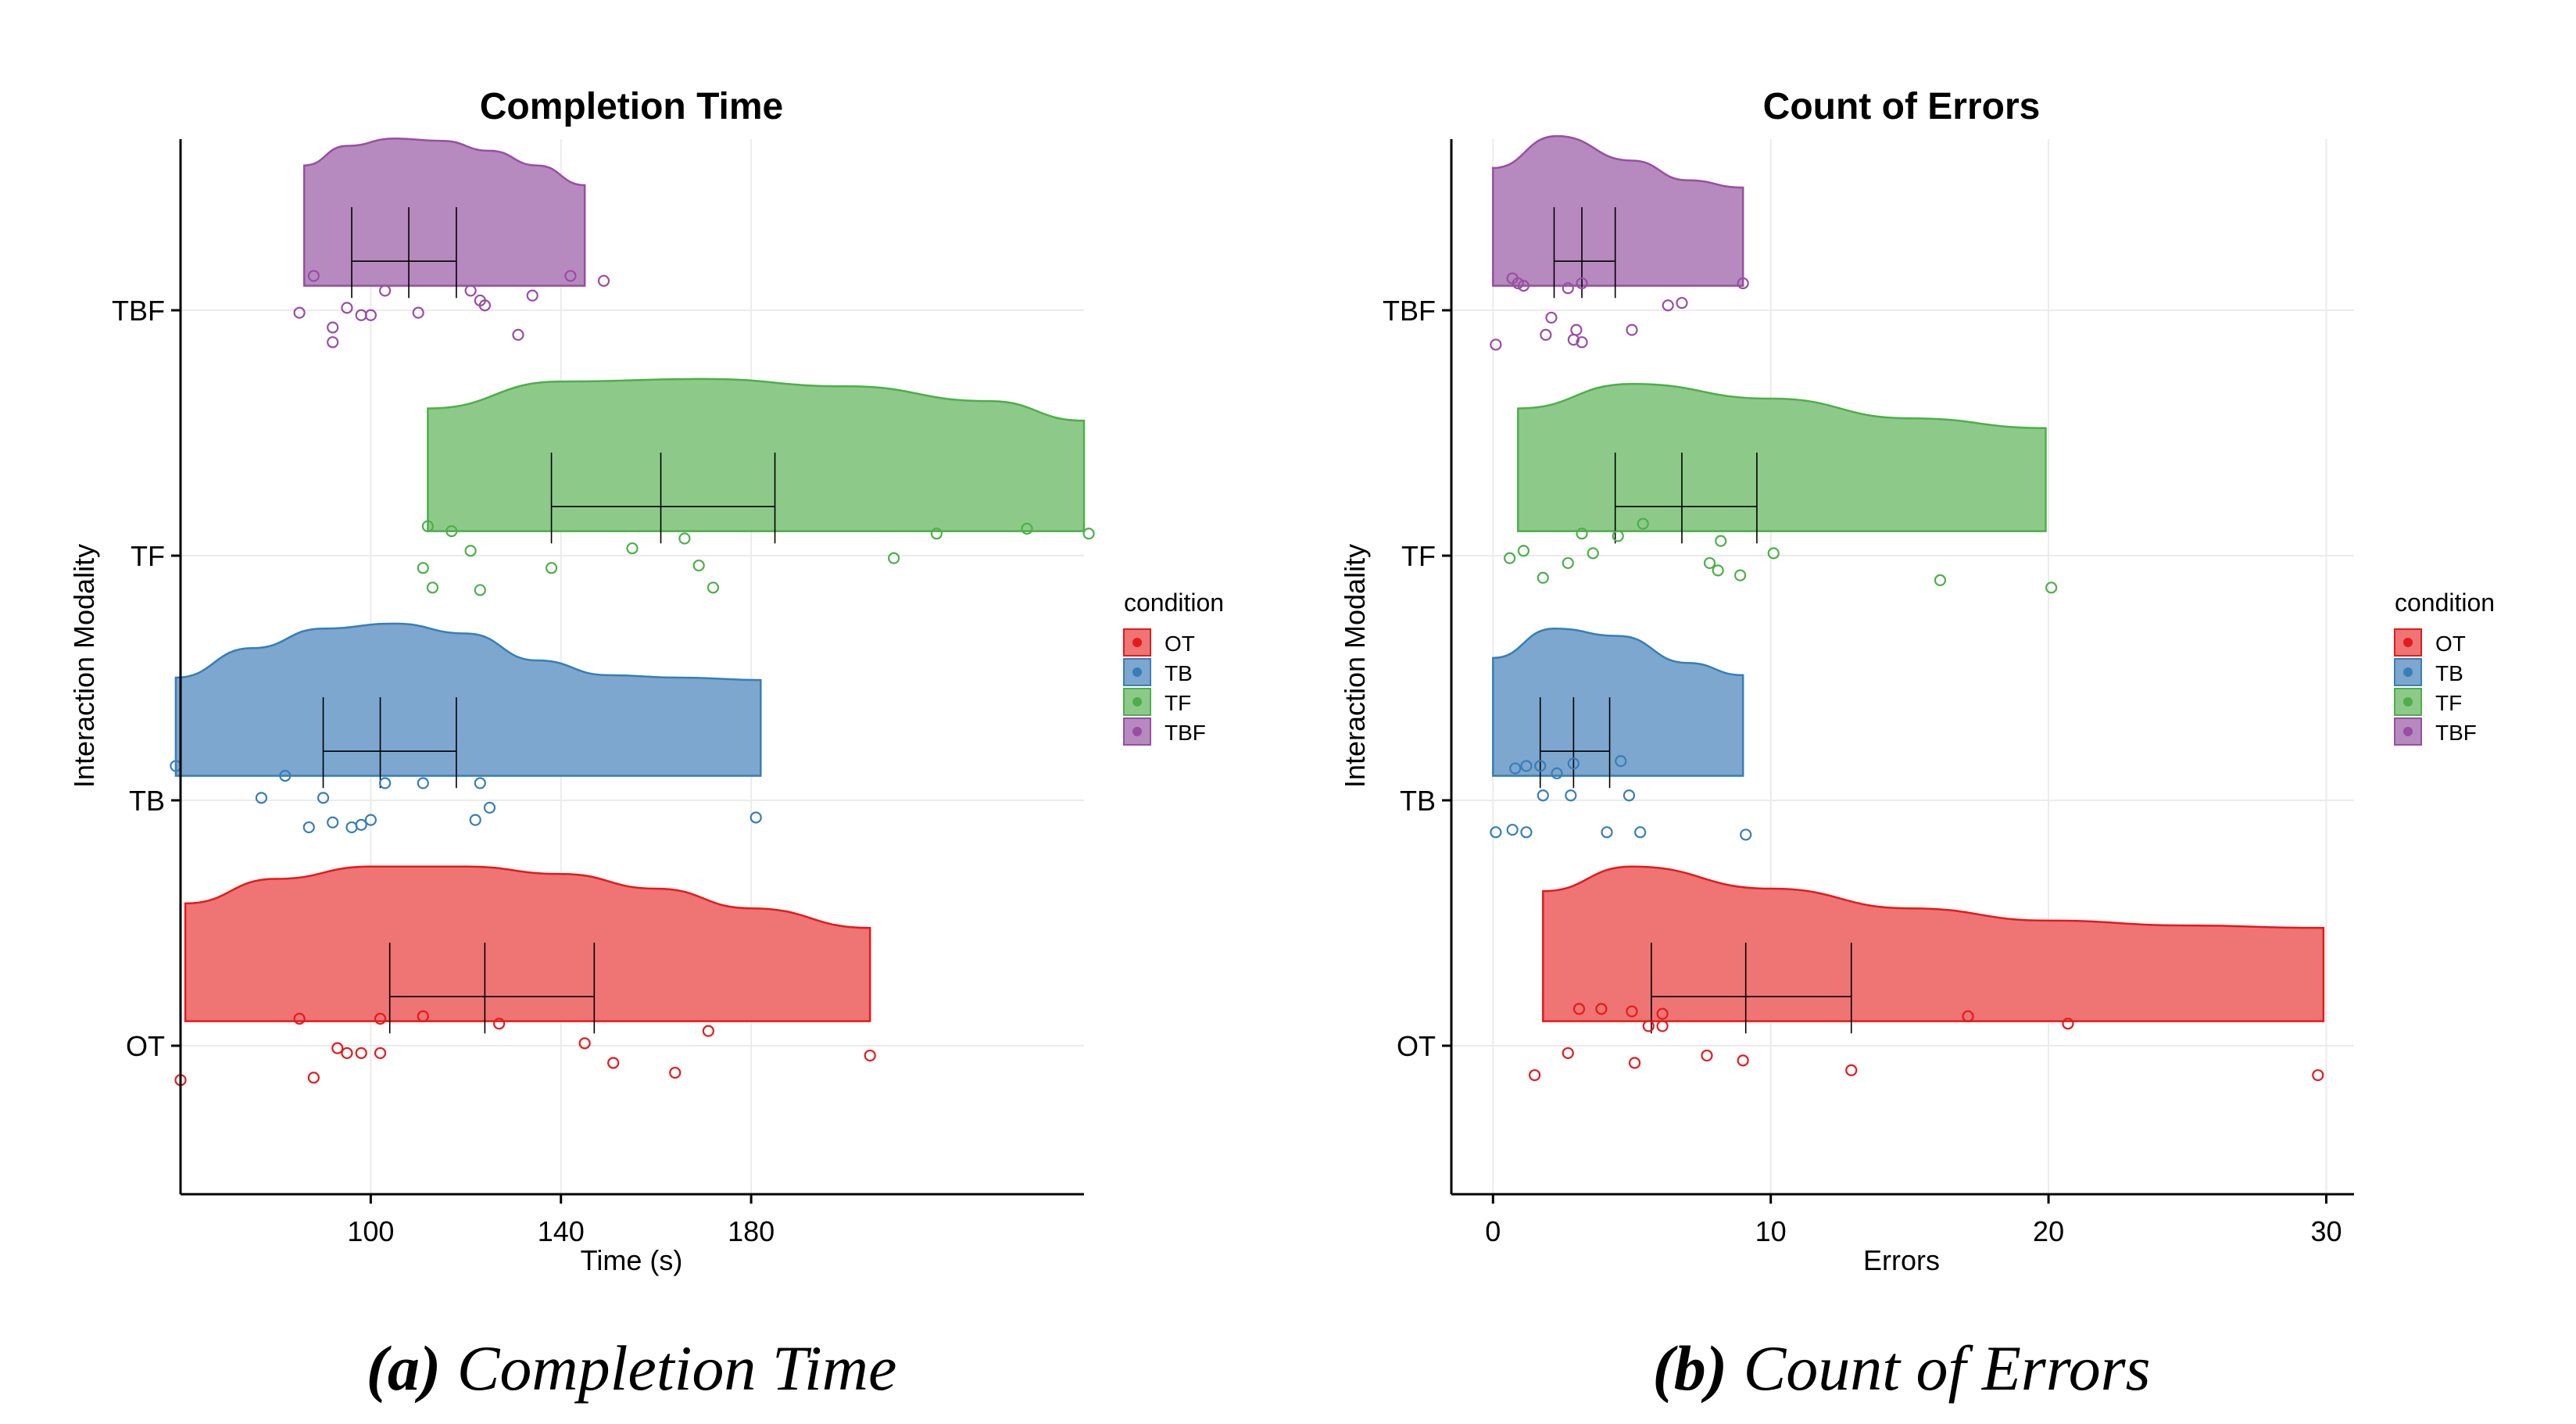 This screenshot has height=1424, width=2576. Describe the element at coordinates (1621, 734) in the screenshot. I see `series-tb` at that location.